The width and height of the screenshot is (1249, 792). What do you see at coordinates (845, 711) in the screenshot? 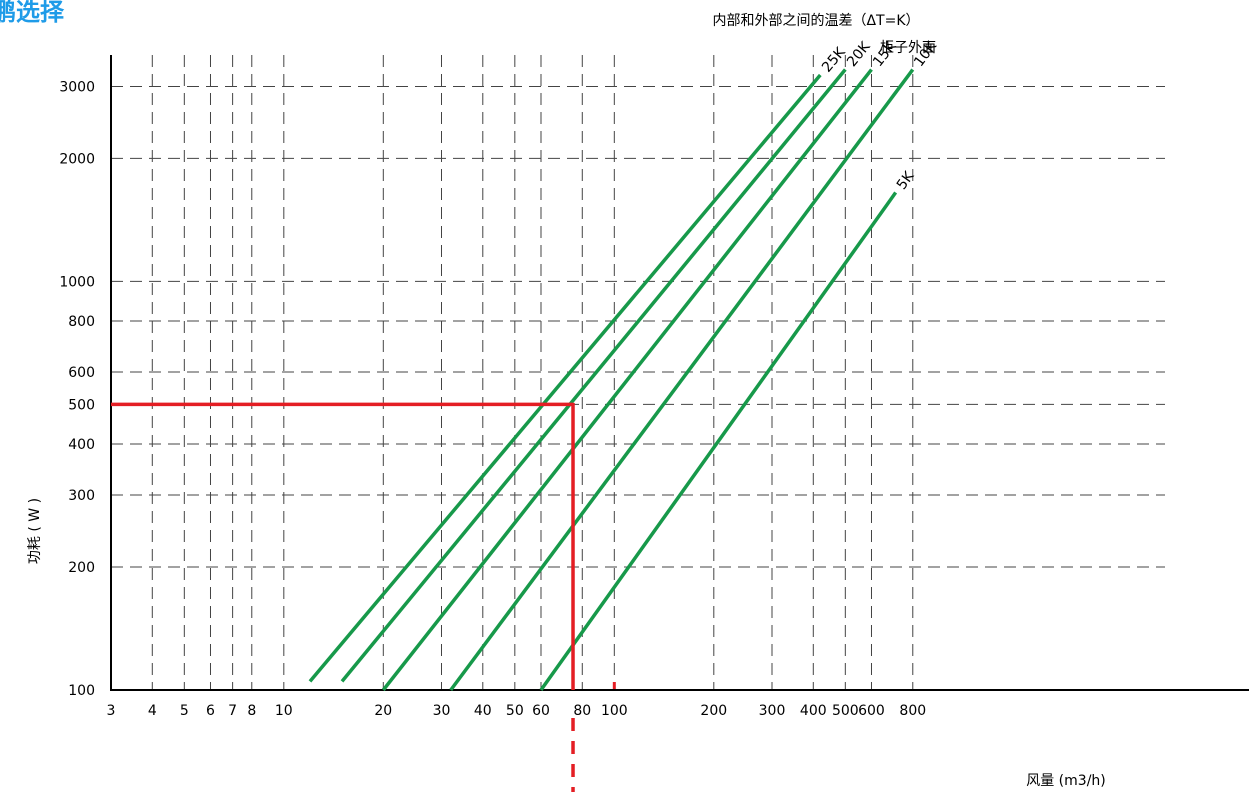
I see `x-tick-label: 500` at bounding box center [845, 711].